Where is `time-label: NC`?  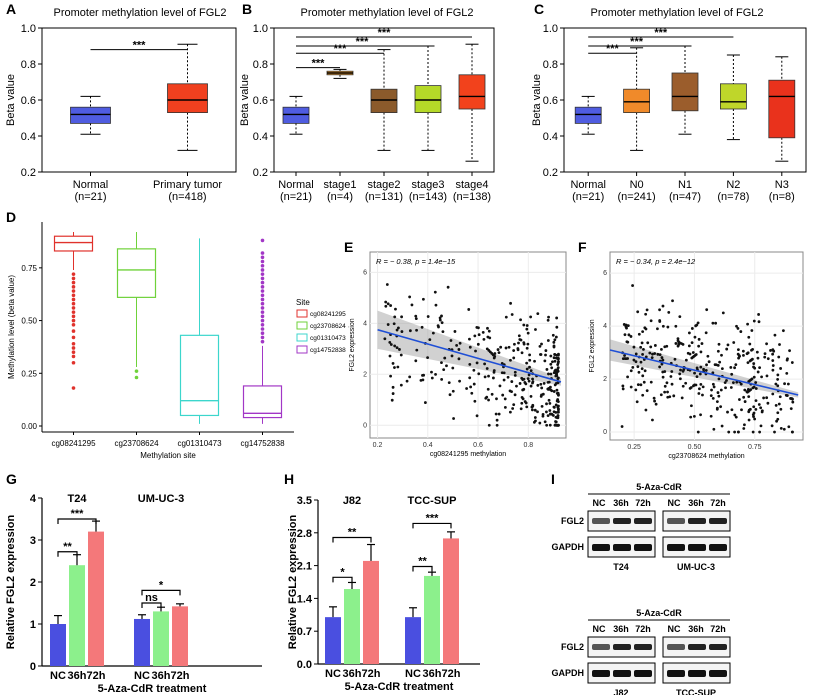
time-label: NC is located at coordinates (674, 503).